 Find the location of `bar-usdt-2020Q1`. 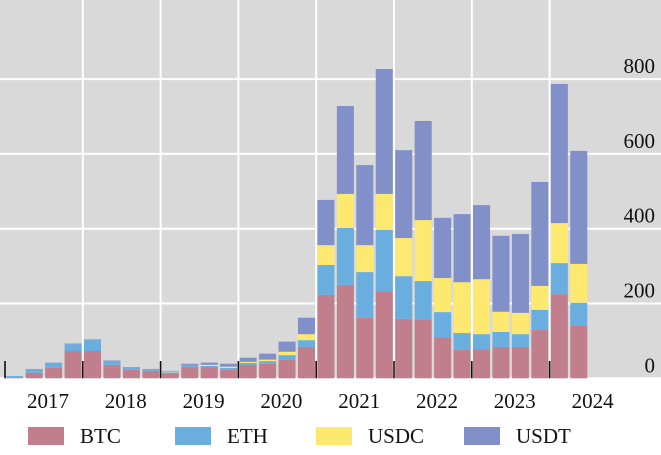

bar-usdt-2020Q1 is located at coordinates (248, 360).